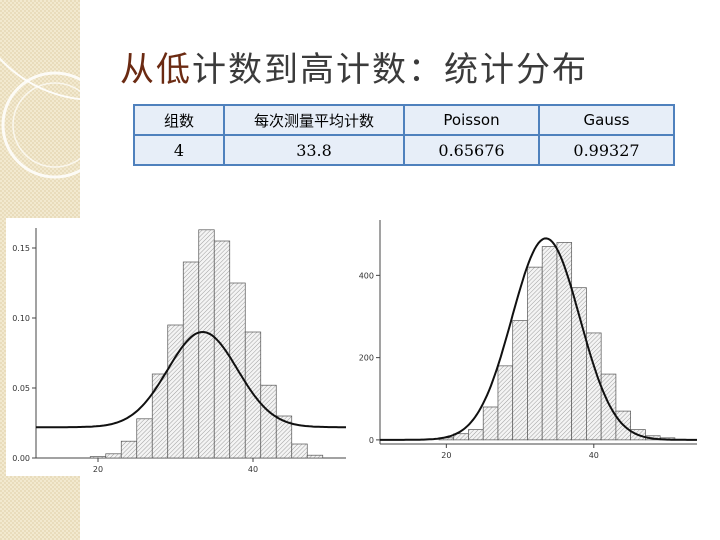 The width and height of the screenshot is (720, 540). I want to click on table-header-cell: 组数, so click(179, 120).